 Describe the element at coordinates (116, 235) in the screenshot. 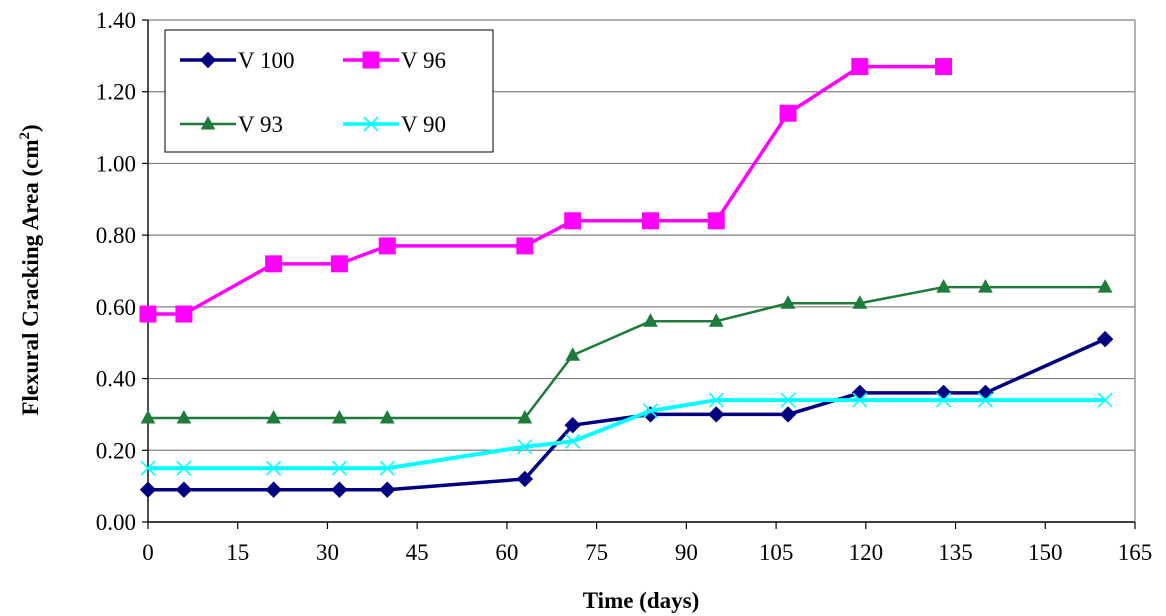

I see `y-tick-label: 0.80` at that location.